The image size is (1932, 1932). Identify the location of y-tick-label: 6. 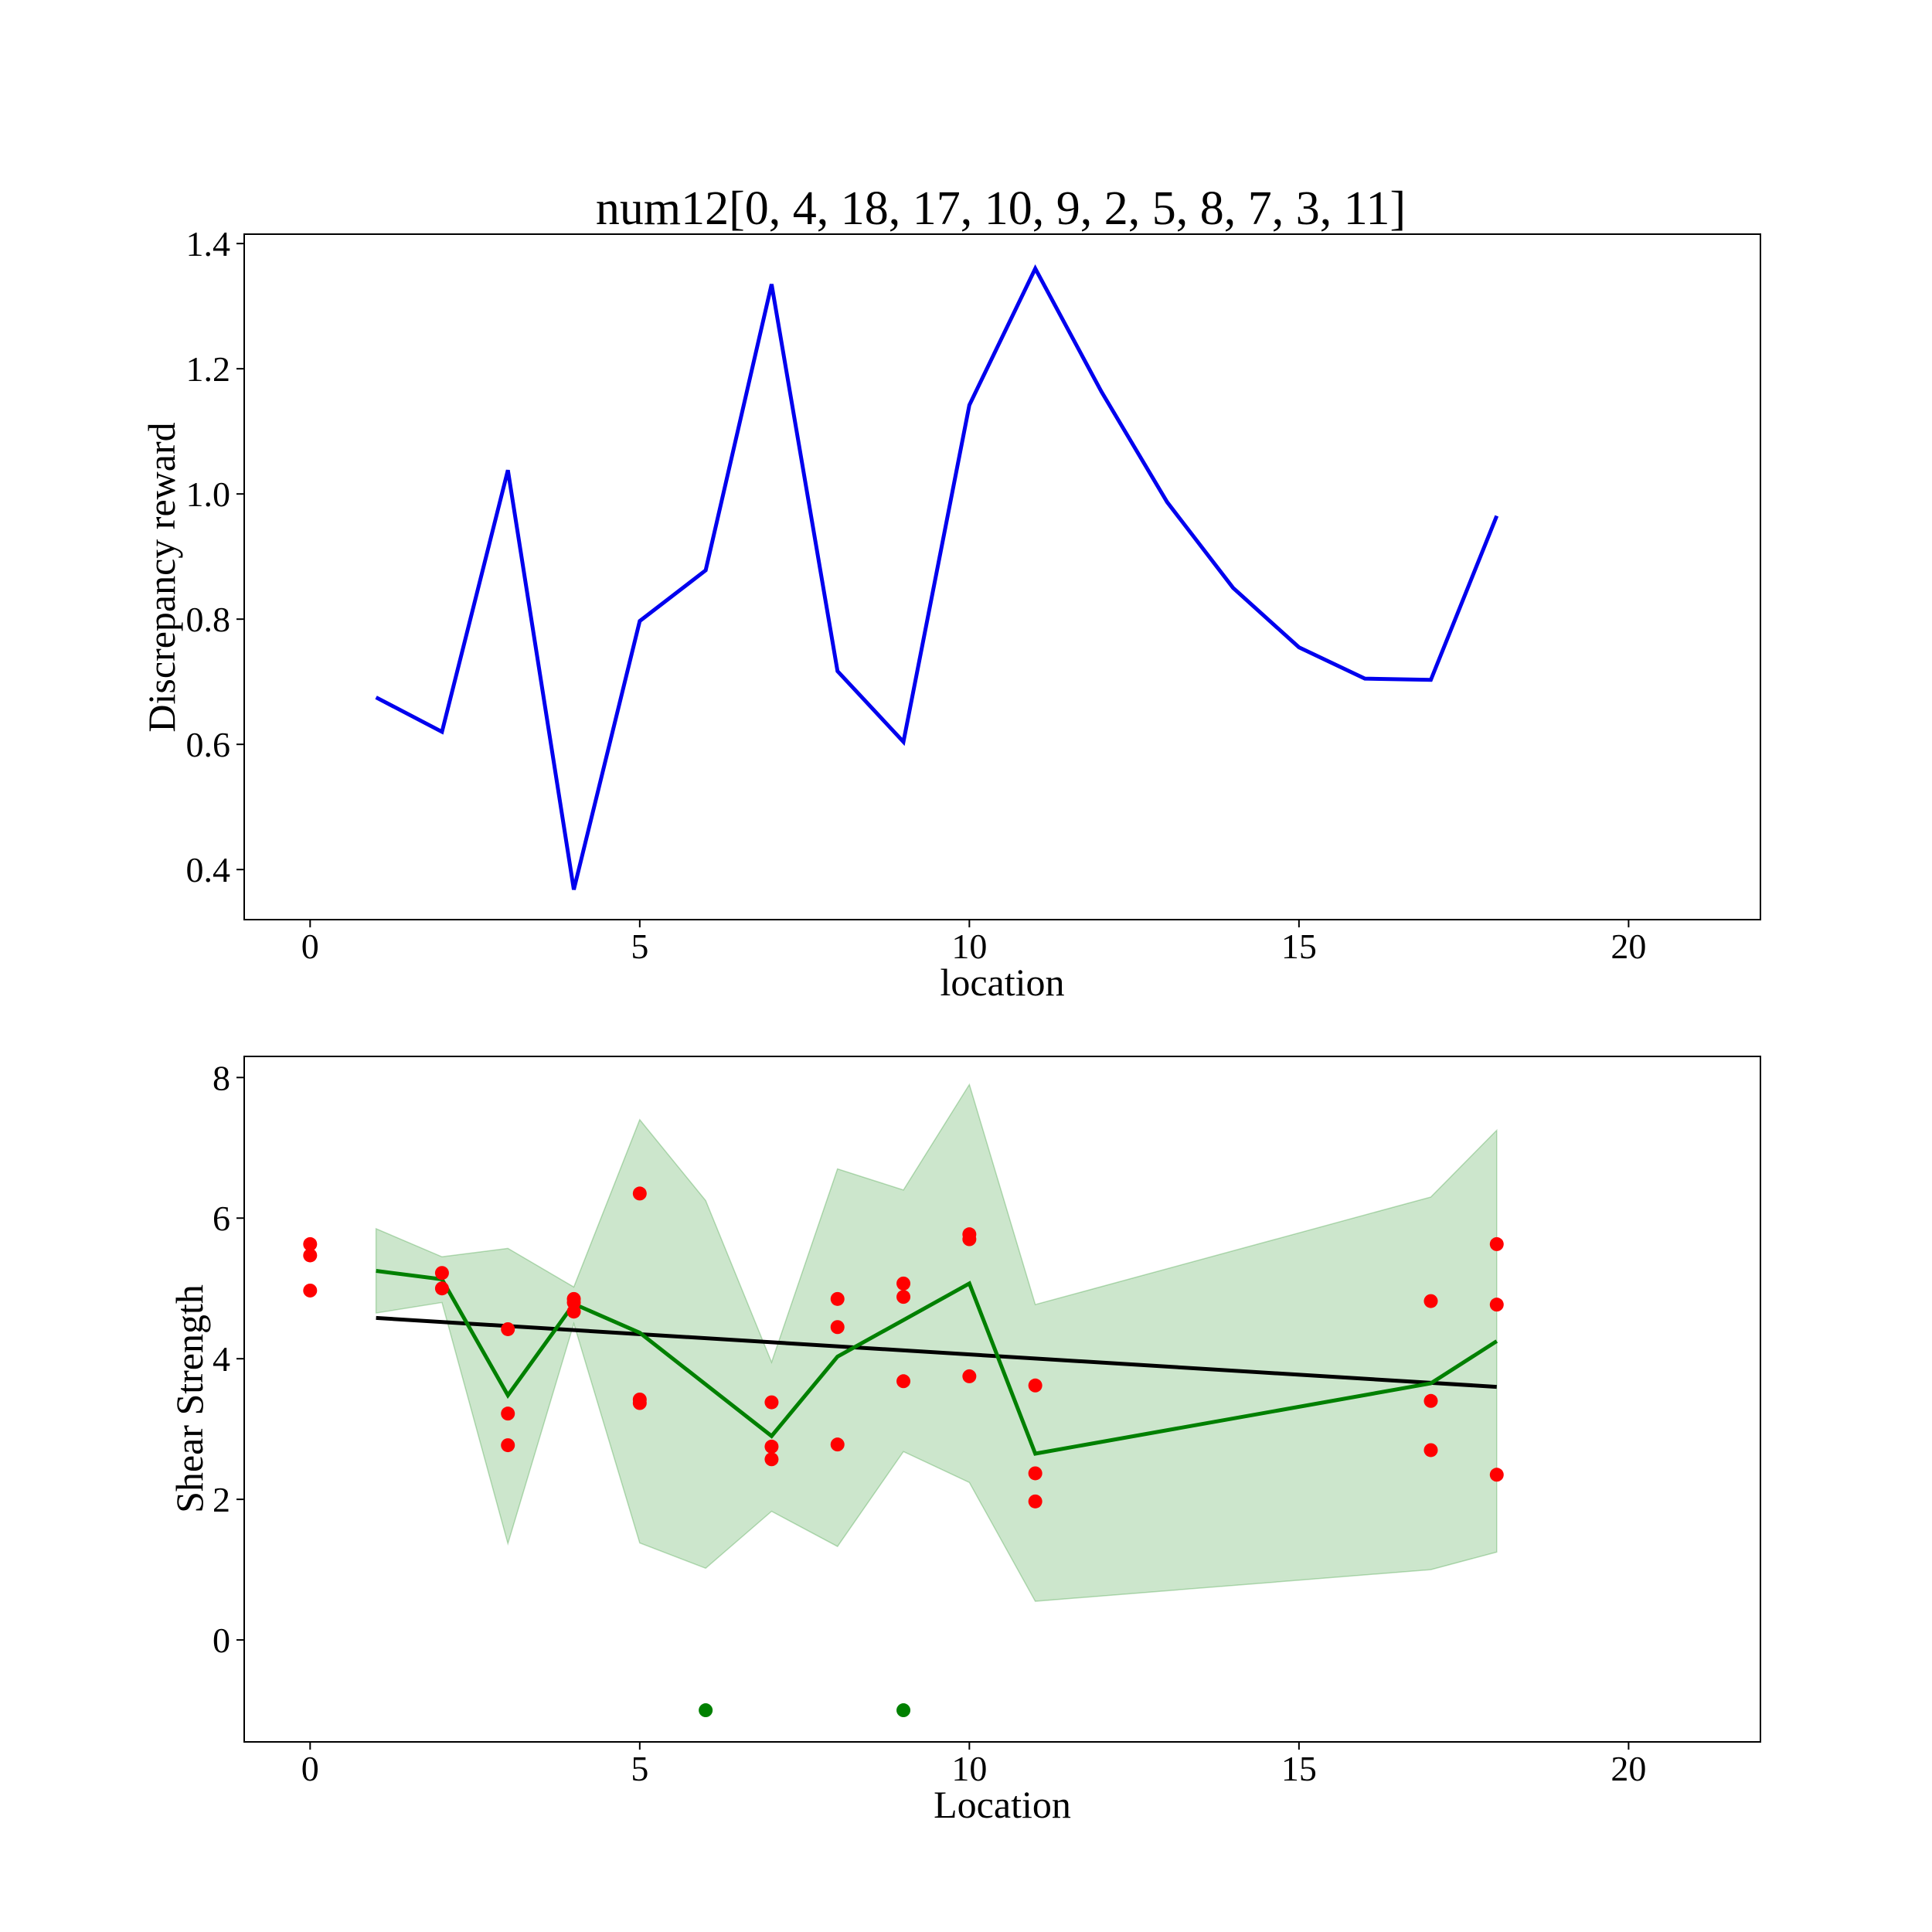
(221, 1219).